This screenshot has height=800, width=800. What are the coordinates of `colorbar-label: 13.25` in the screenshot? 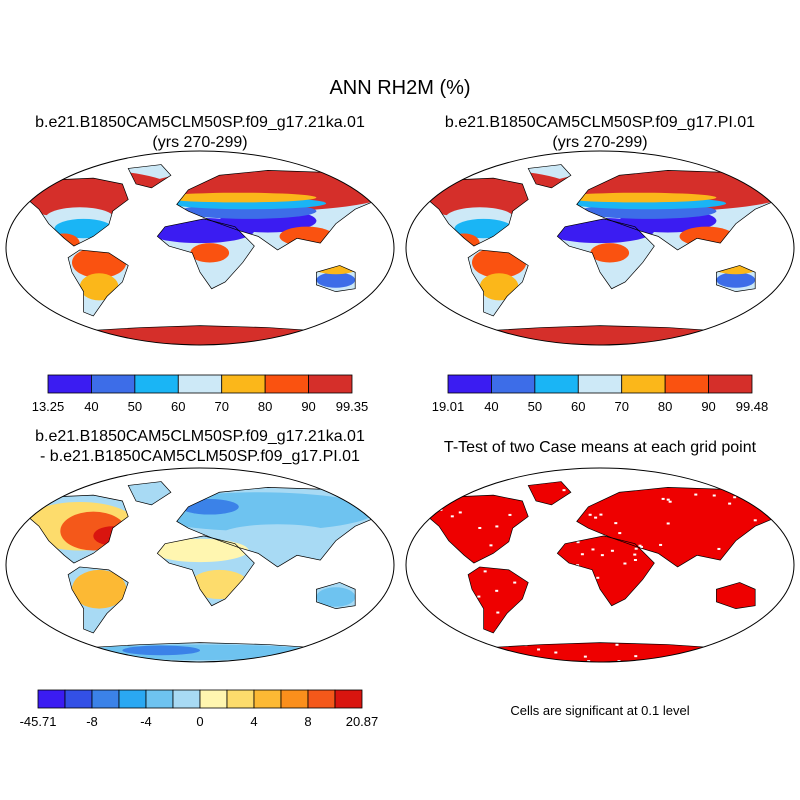 It's located at (48, 406).